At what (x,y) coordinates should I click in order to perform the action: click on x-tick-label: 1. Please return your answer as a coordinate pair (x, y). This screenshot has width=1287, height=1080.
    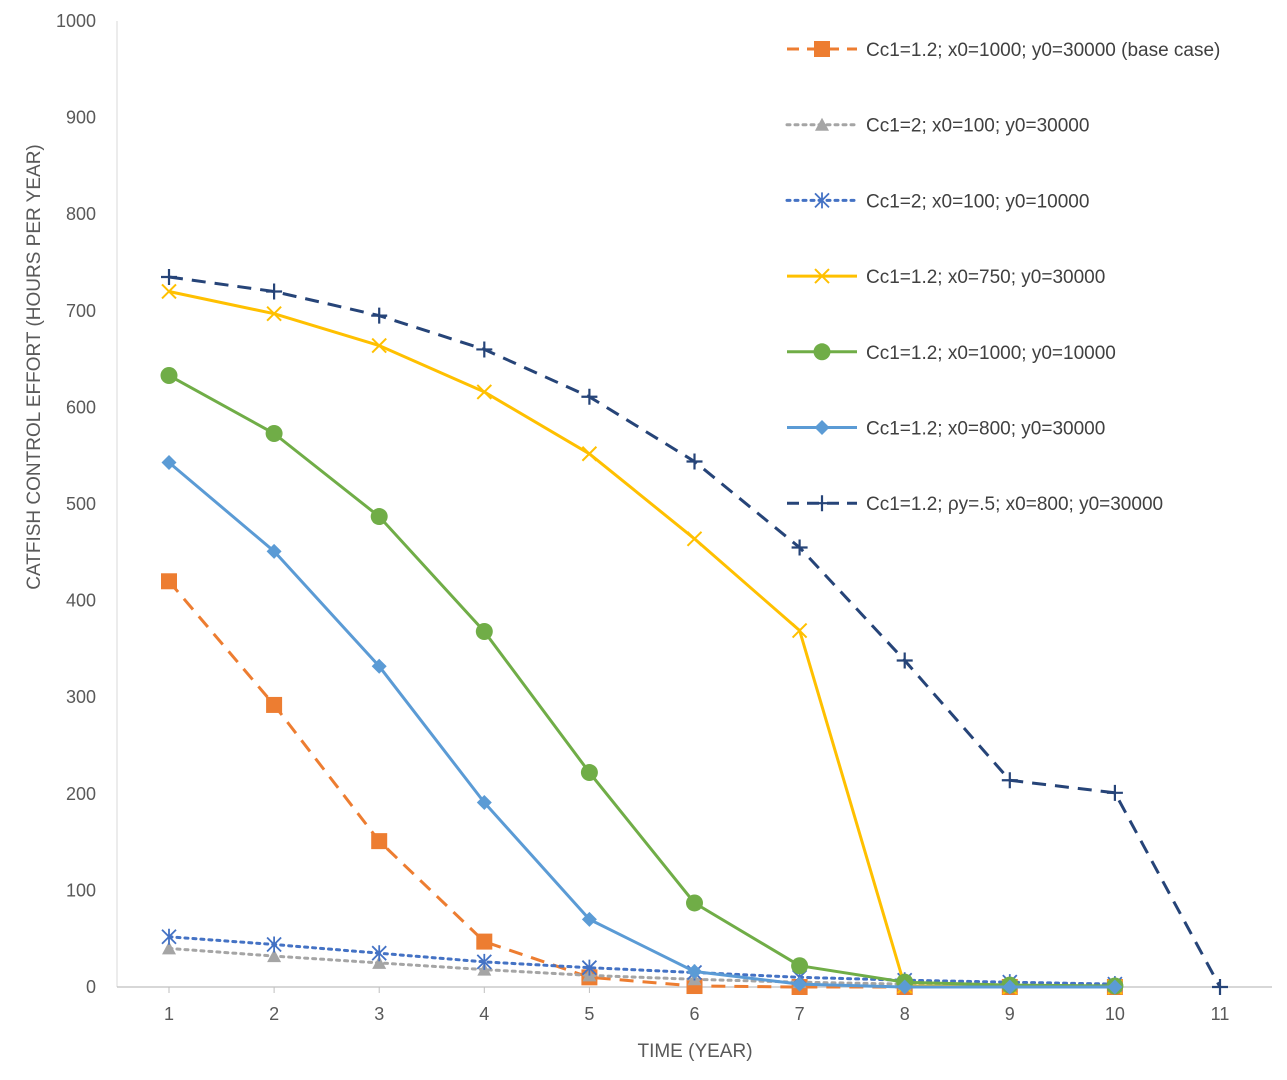
    Looking at the image, I should click on (169, 1014).